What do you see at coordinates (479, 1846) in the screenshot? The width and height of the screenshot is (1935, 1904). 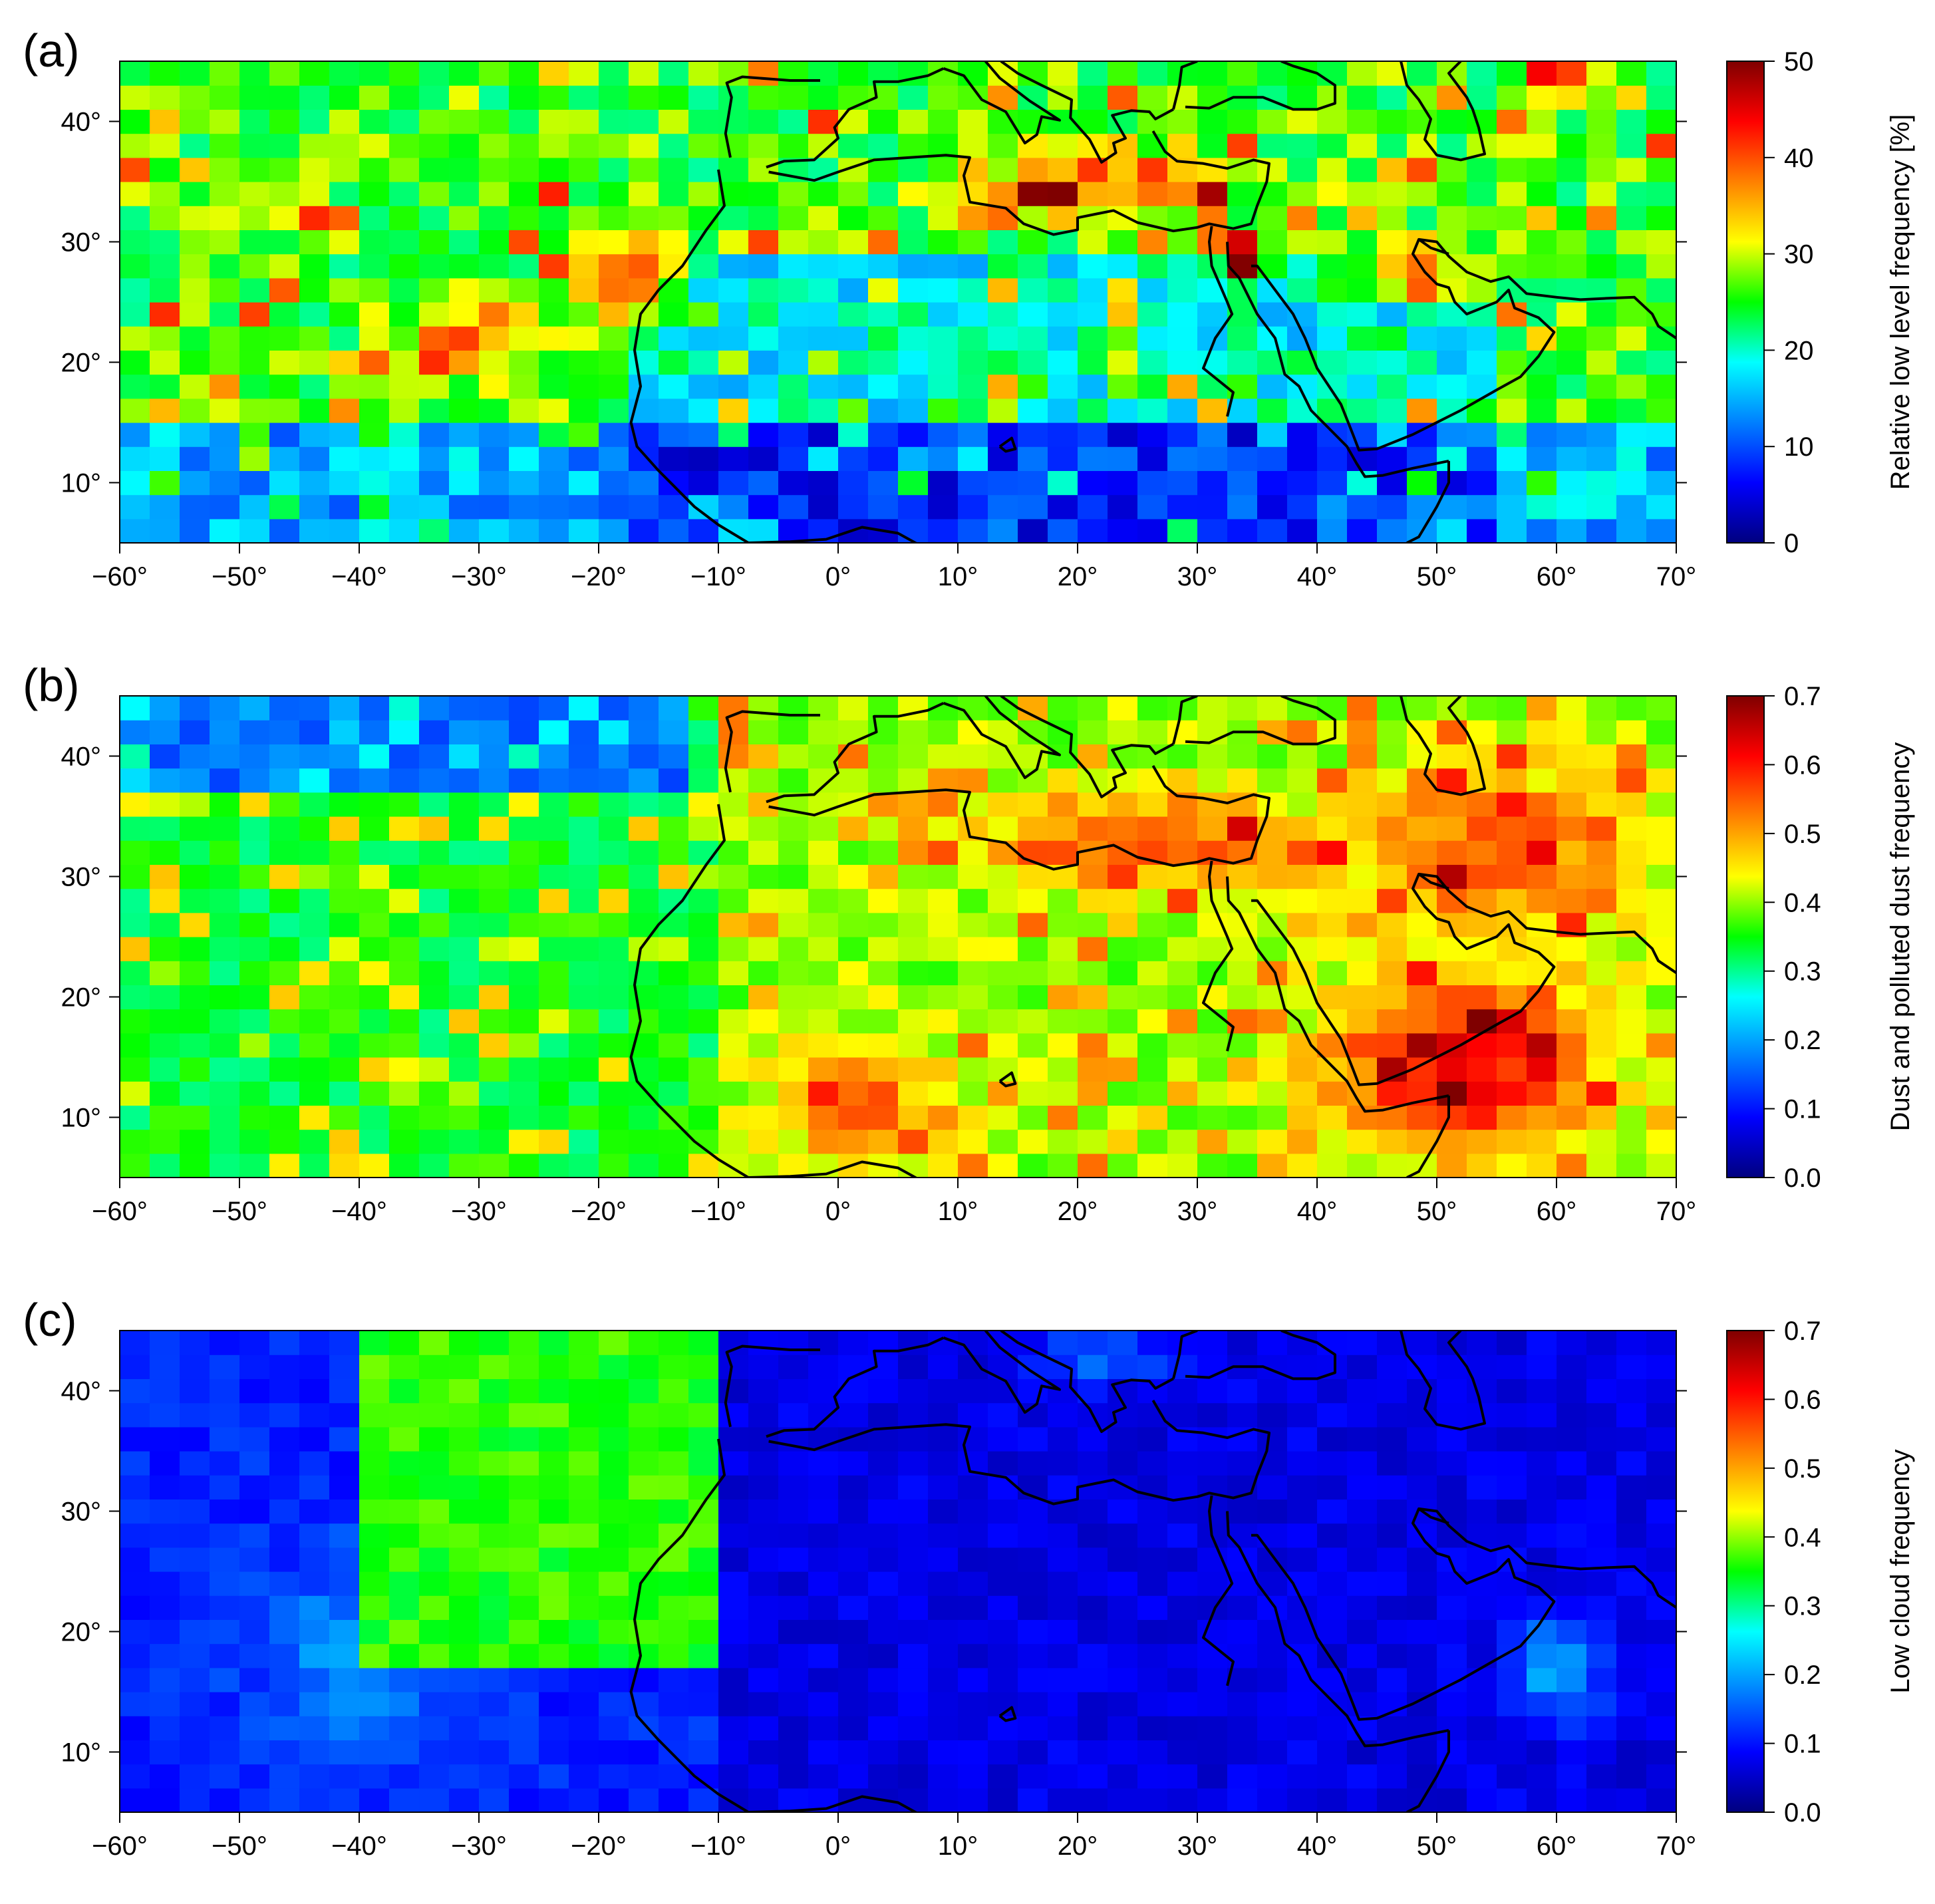 I see `x-tick-label: −30°` at bounding box center [479, 1846].